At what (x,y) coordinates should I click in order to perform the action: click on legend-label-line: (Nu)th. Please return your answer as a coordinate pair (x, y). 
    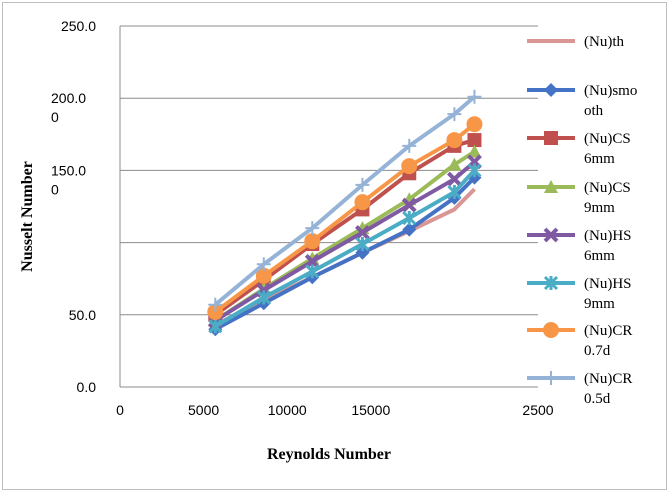
    Looking at the image, I should click on (604, 42).